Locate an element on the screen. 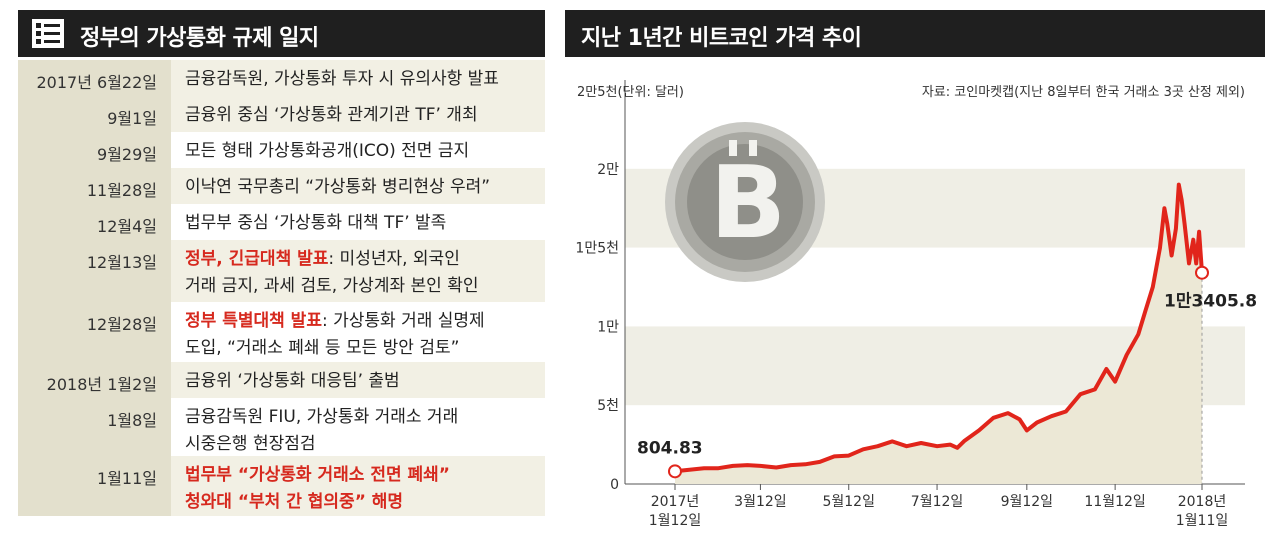 This screenshot has height=549, width=1280. event-highlight: 정부 특별대책 발표 is located at coordinates (253, 321).